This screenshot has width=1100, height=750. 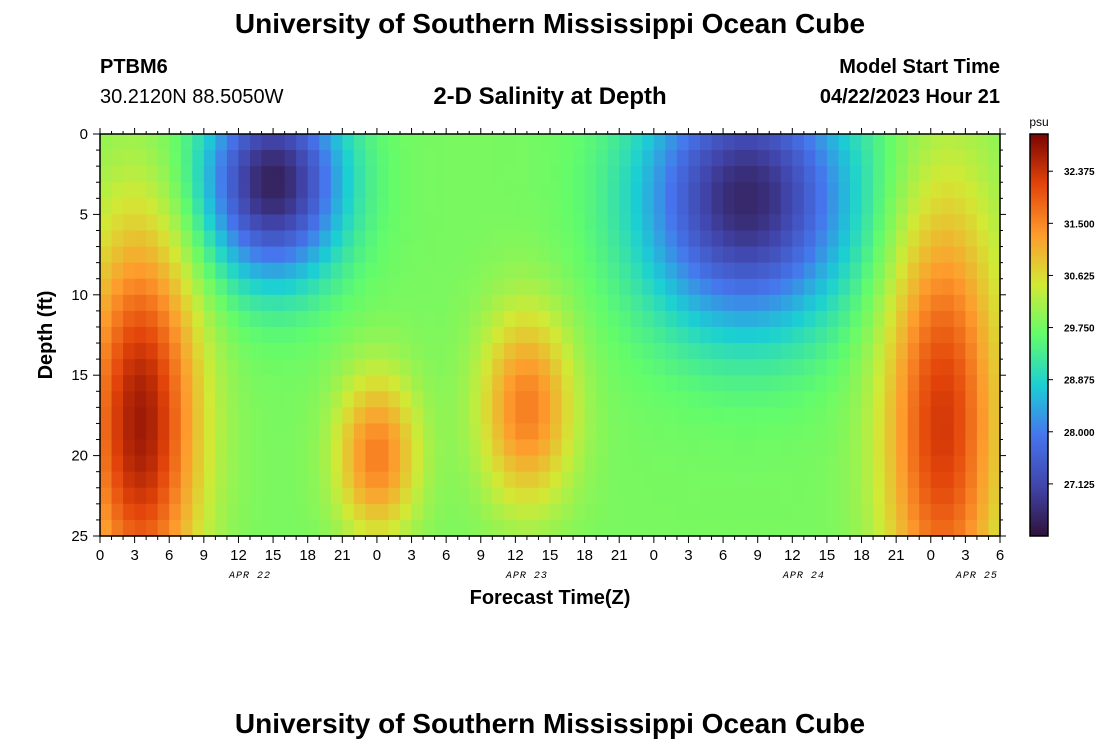 I want to click on station-coordinates: 30.2120N 88.5050W, so click(x=192, y=97).